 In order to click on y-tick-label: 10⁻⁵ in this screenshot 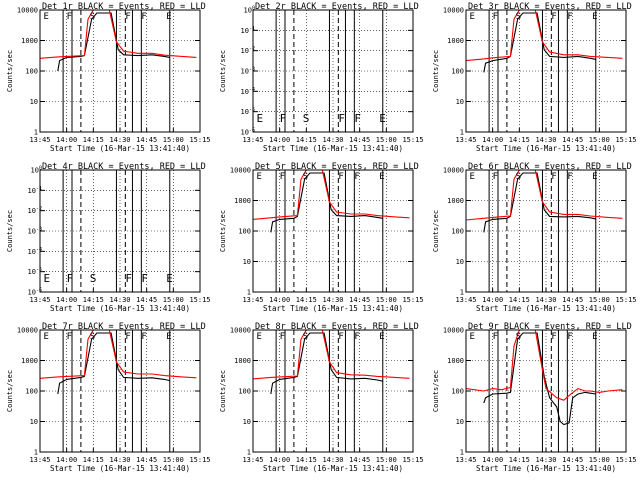, I will do `click(248, 111)`.